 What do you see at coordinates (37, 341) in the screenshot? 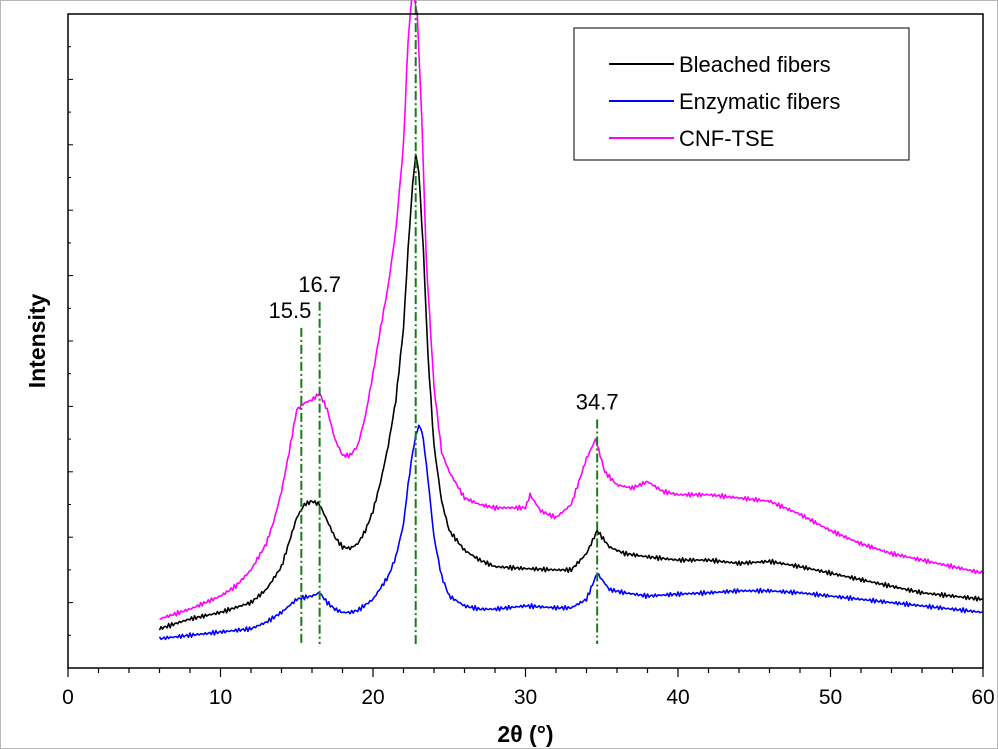
I see `y-axis-title: Intensity` at bounding box center [37, 341].